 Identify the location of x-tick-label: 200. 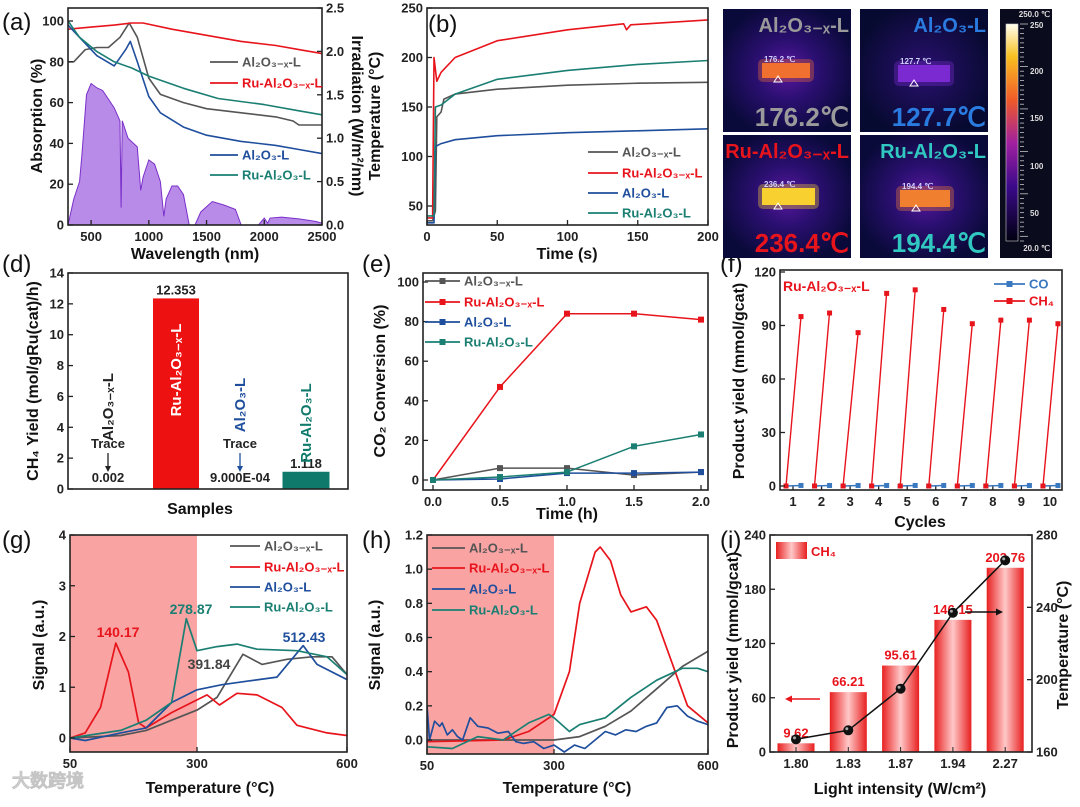
(708, 236).